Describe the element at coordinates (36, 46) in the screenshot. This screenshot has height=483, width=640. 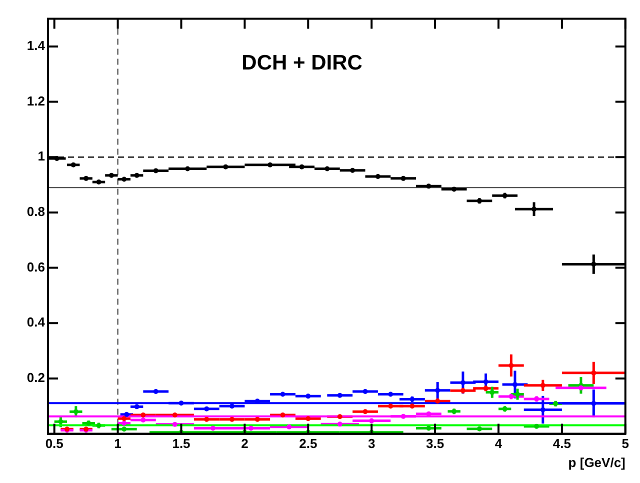
I see `y-tick-label: 1.4` at that location.